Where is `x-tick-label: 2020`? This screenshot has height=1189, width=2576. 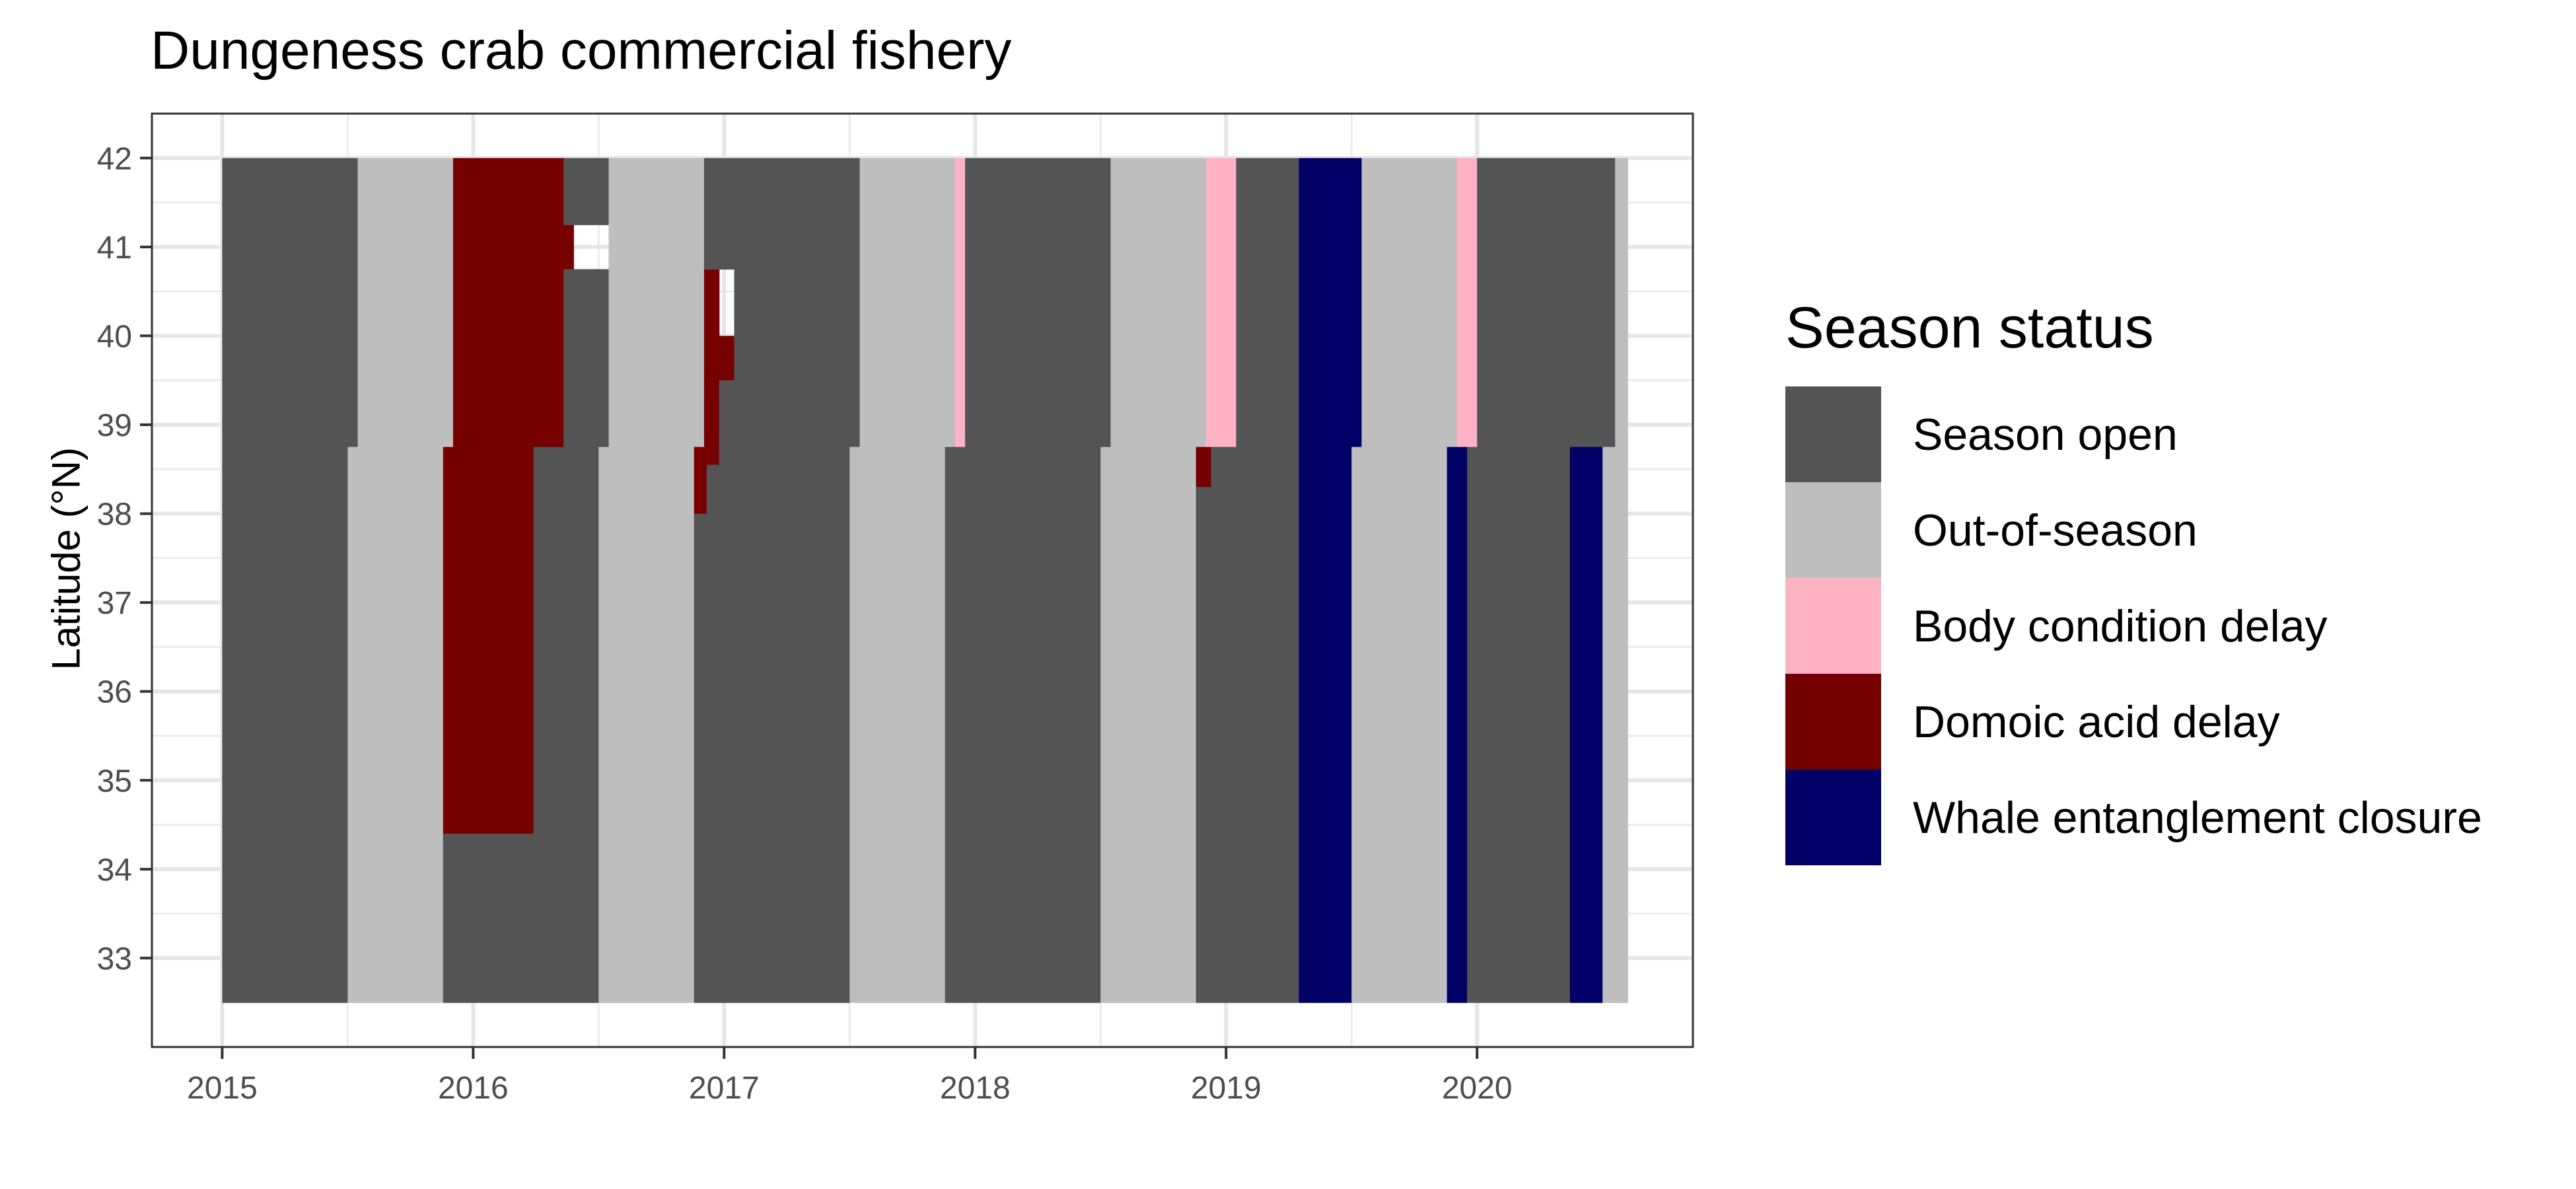 x-tick-label: 2020 is located at coordinates (1478, 1088).